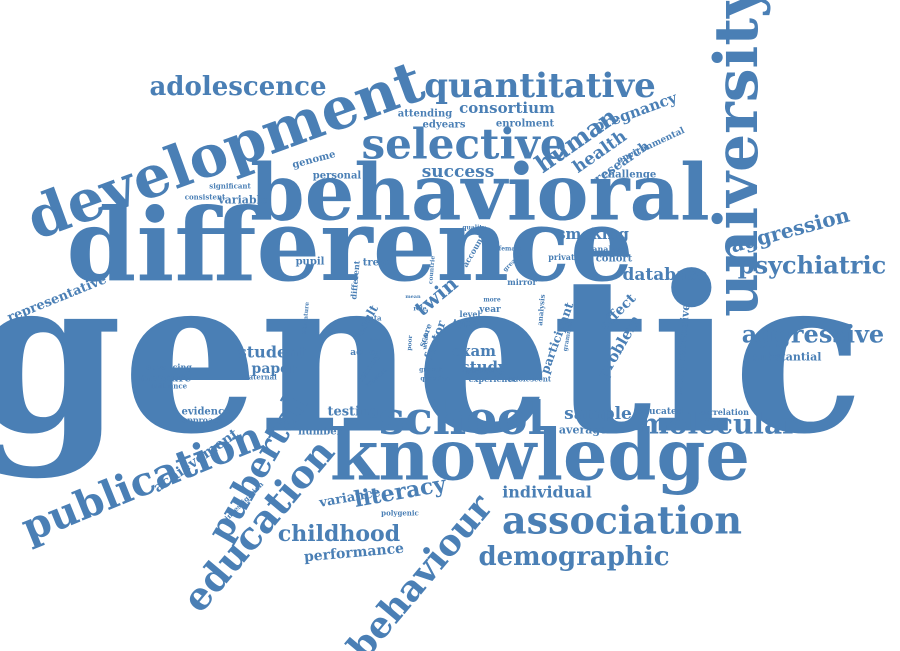  What do you see at coordinates (530, 379) in the screenshot?
I see `word-adolescent: adolescent` at bounding box center [530, 379].